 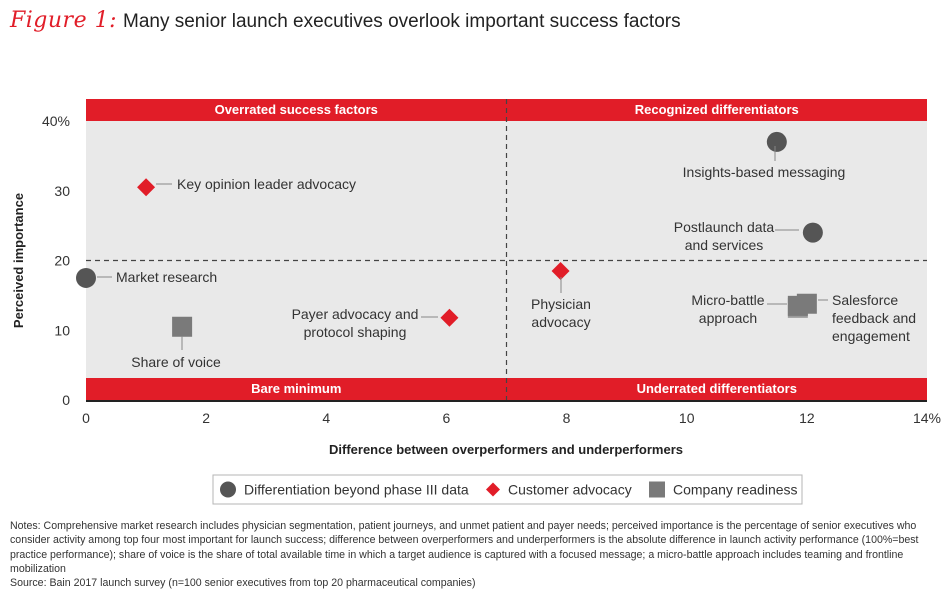 What do you see at coordinates (355, 323) in the screenshot?
I see `data-point-label: Payer advocacy and protocol shaping` at bounding box center [355, 323].